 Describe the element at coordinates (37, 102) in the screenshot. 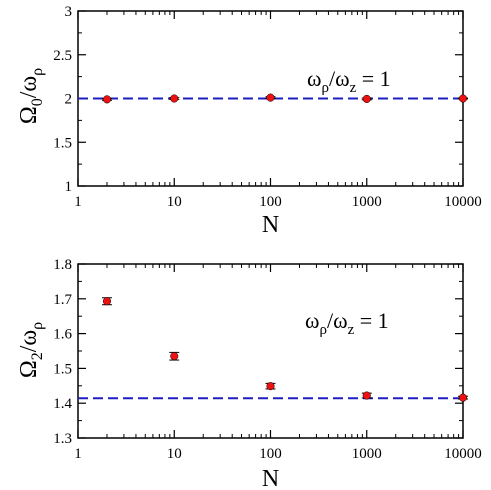

I see `y-label-sub: 0` at that location.